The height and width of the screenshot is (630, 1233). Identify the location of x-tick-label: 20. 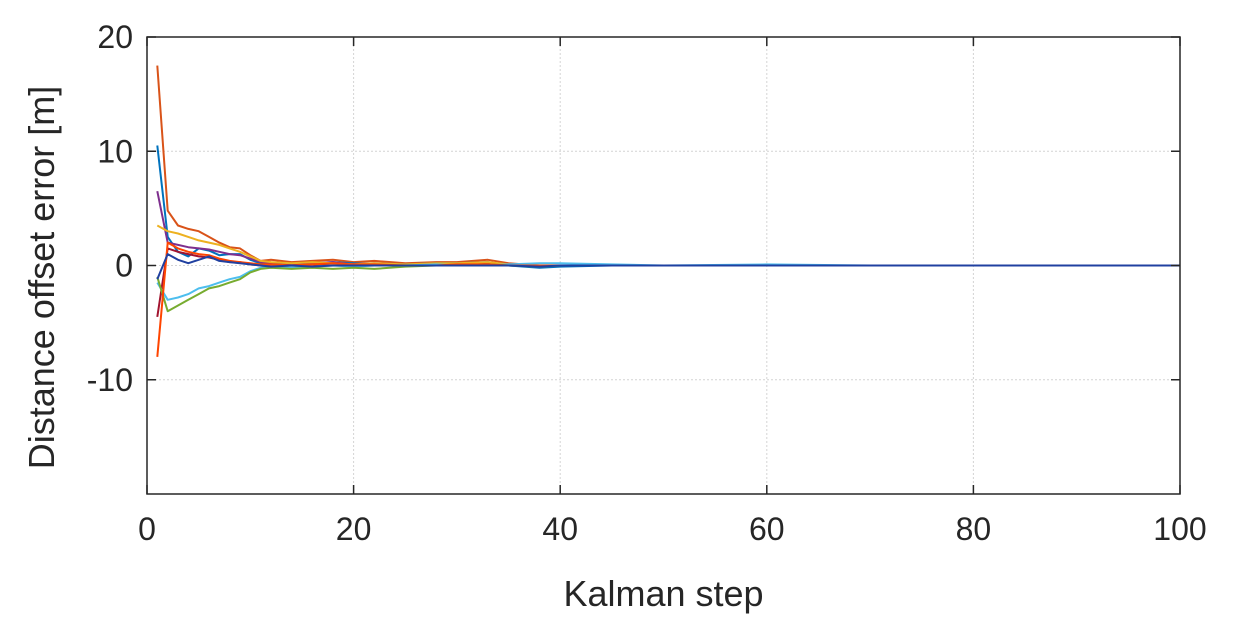
(354, 529).